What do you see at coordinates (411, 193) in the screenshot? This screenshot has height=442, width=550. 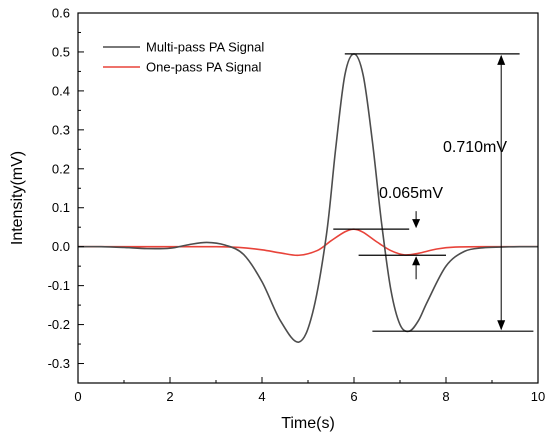 I see `small-amplitude-label: 0.065mV` at bounding box center [411, 193].